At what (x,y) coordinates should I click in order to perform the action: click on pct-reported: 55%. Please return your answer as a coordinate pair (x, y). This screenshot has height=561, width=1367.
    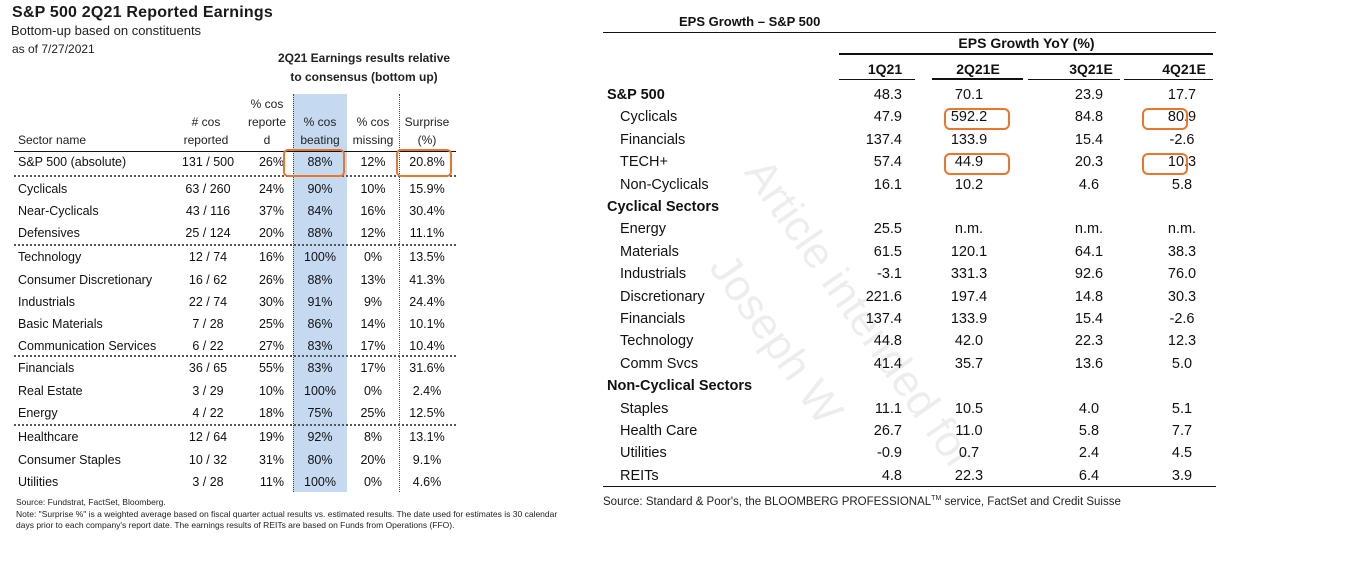
    Looking at the image, I should click on (271, 368).